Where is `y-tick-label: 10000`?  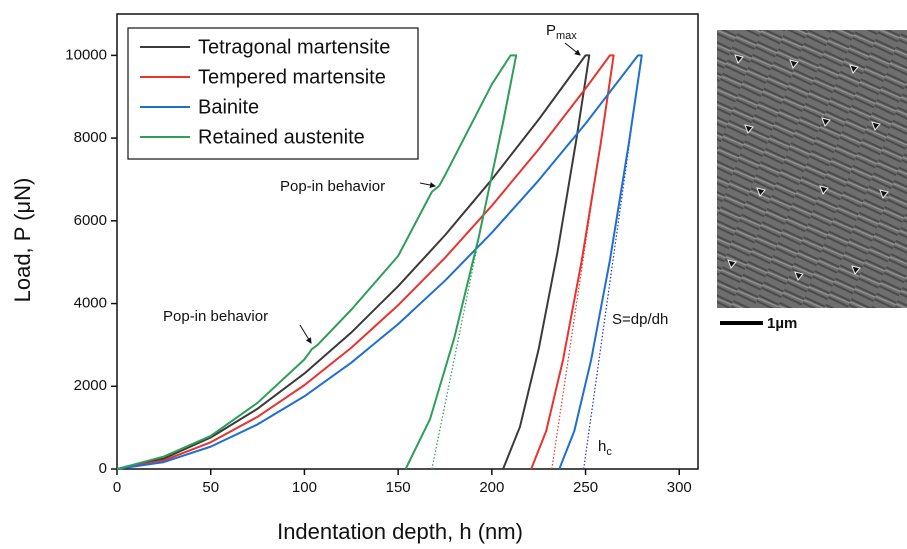 y-tick-label: 10000 is located at coordinates (86, 54).